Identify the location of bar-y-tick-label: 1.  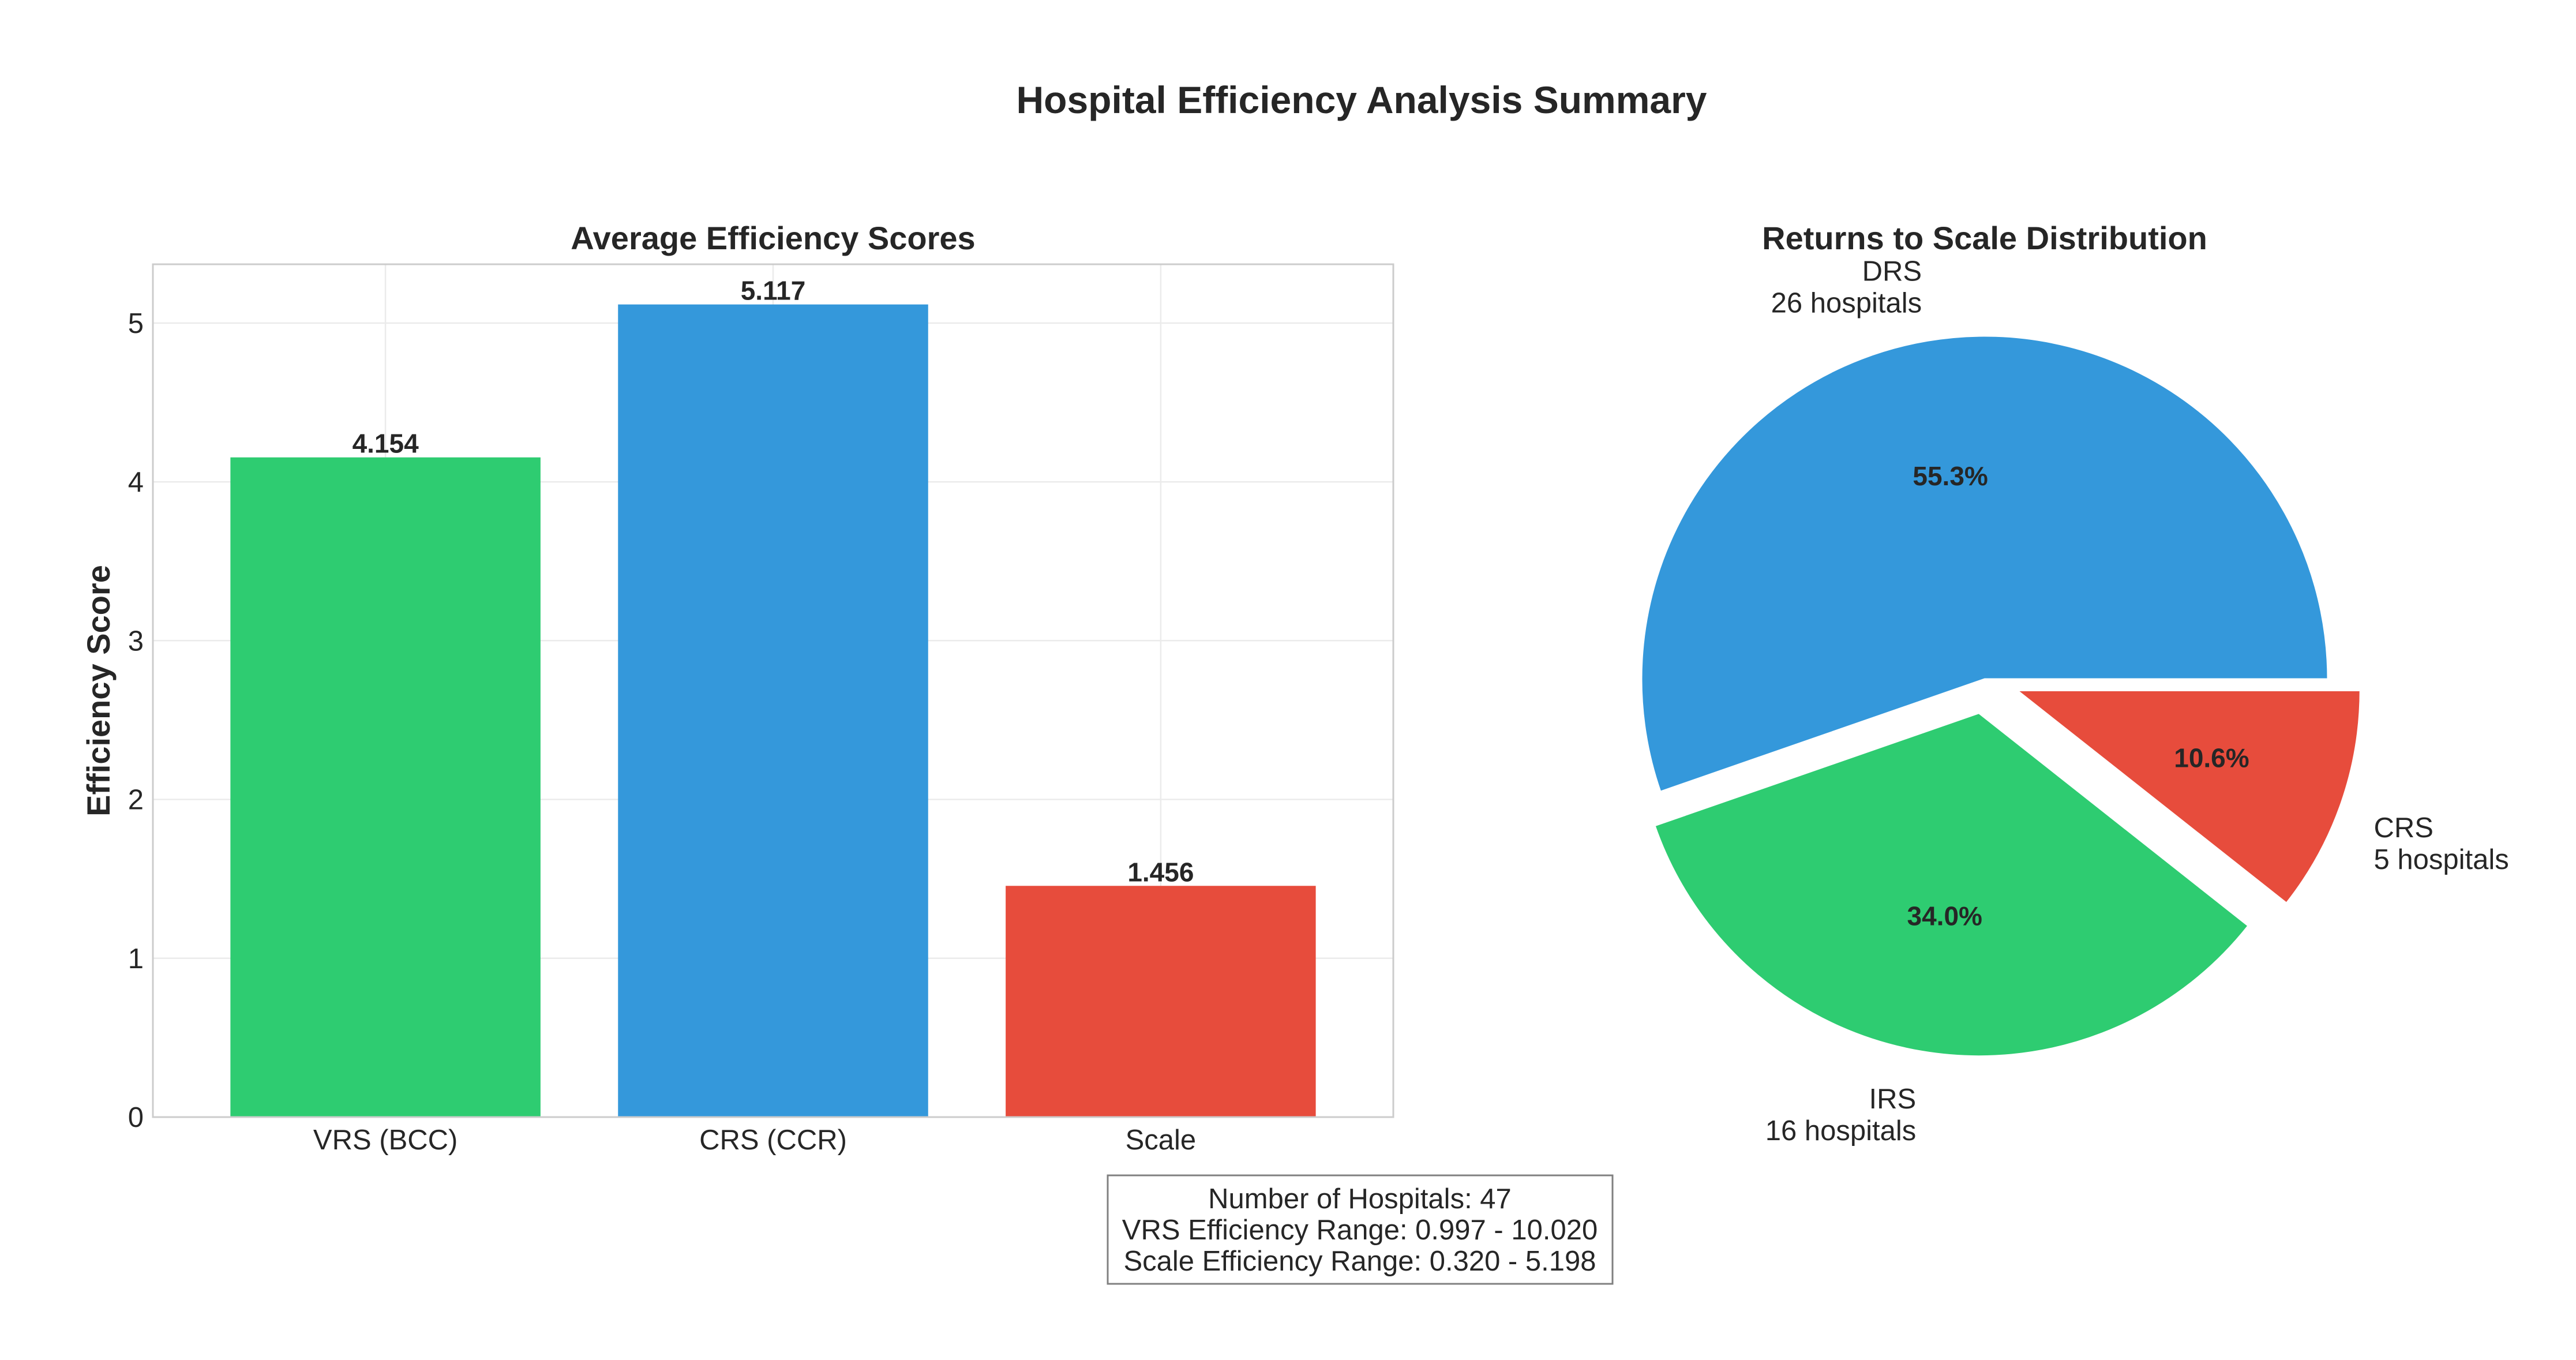
(136, 959).